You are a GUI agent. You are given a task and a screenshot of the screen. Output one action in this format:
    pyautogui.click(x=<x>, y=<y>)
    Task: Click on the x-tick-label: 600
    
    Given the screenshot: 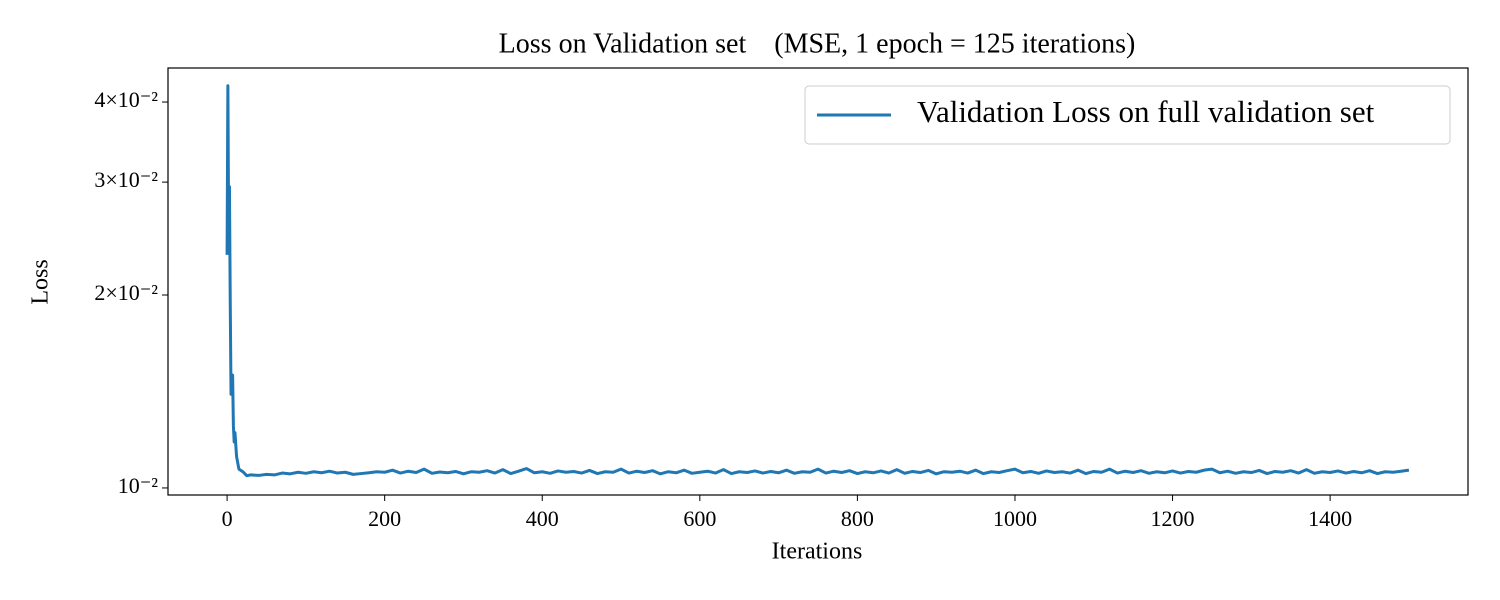 What is the action you would take?
    pyautogui.click(x=699, y=518)
    